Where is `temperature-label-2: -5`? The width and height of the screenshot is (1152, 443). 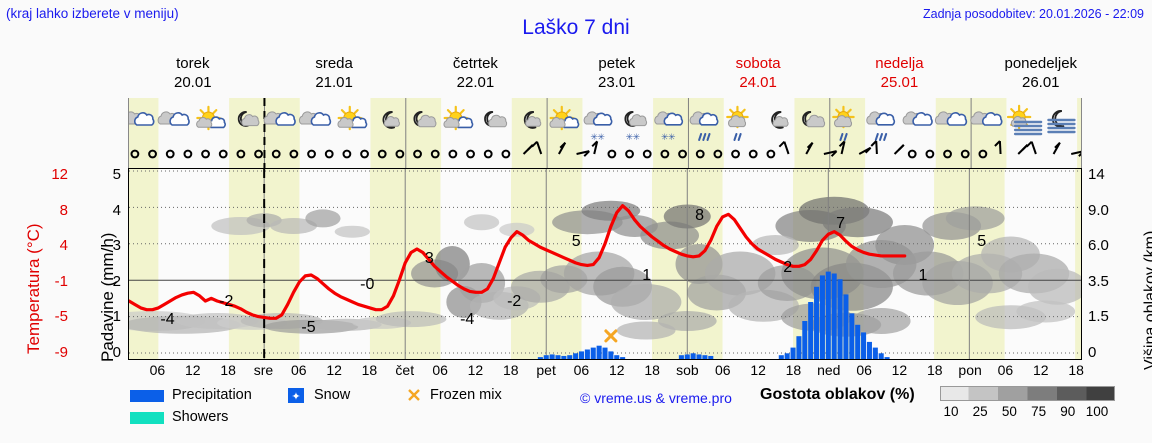 temperature-label-2: -5 is located at coordinates (308, 328).